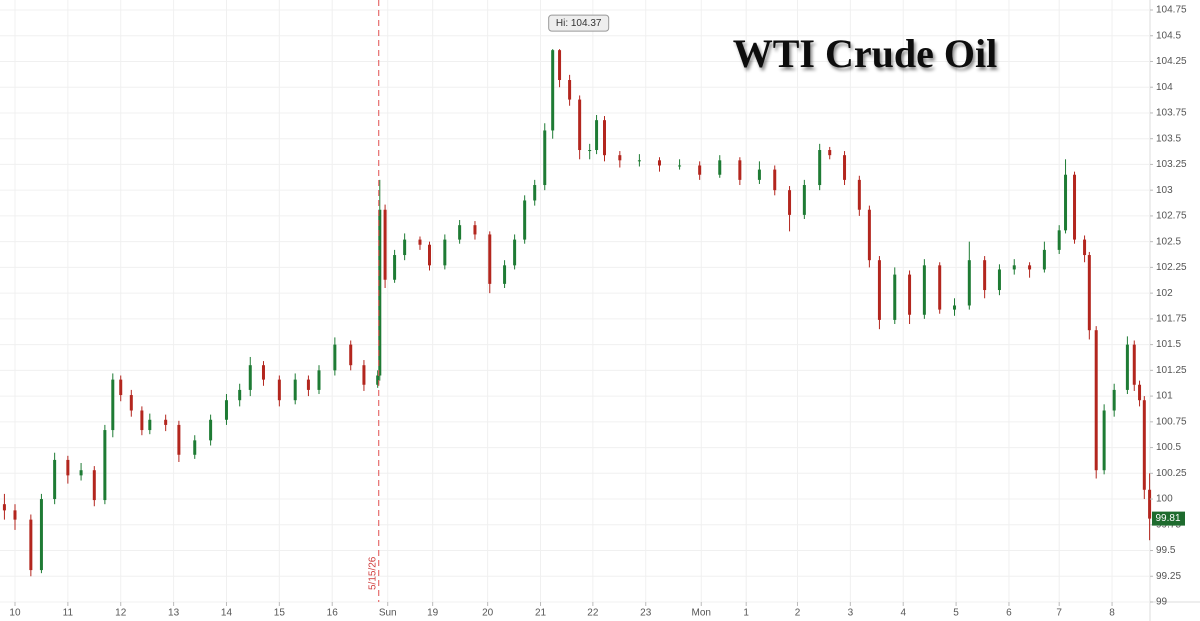 The width and height of the screenshot is (1200, 621). I want to click on y-tick-label: 103.75, so click(1171, 113).